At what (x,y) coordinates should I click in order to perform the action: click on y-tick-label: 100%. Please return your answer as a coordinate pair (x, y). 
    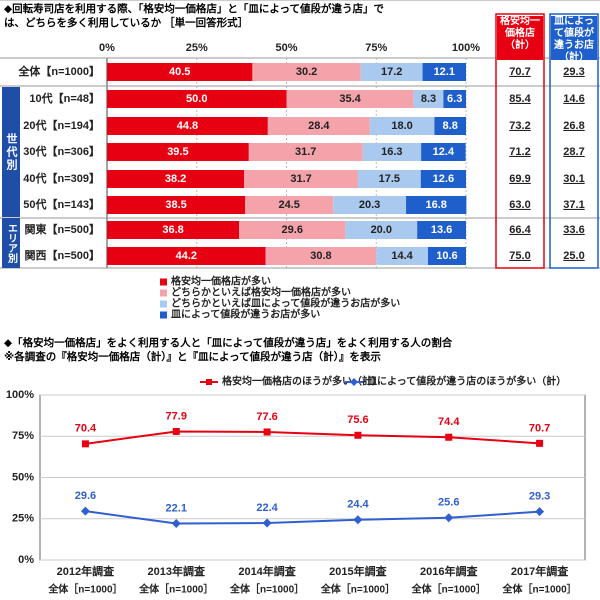
    Looking at the image, I should click on (20, 395).